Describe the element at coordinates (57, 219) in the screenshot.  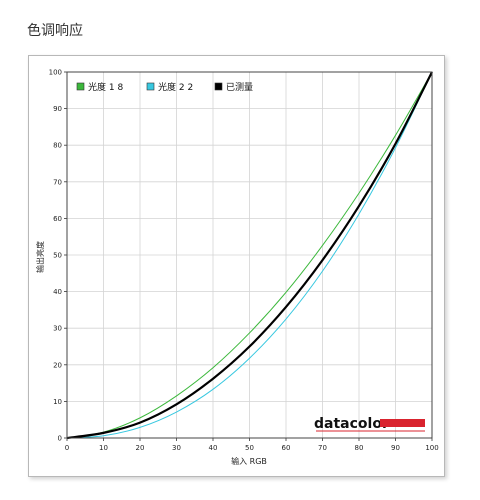
I see `y-tick-label: 60` at that location.